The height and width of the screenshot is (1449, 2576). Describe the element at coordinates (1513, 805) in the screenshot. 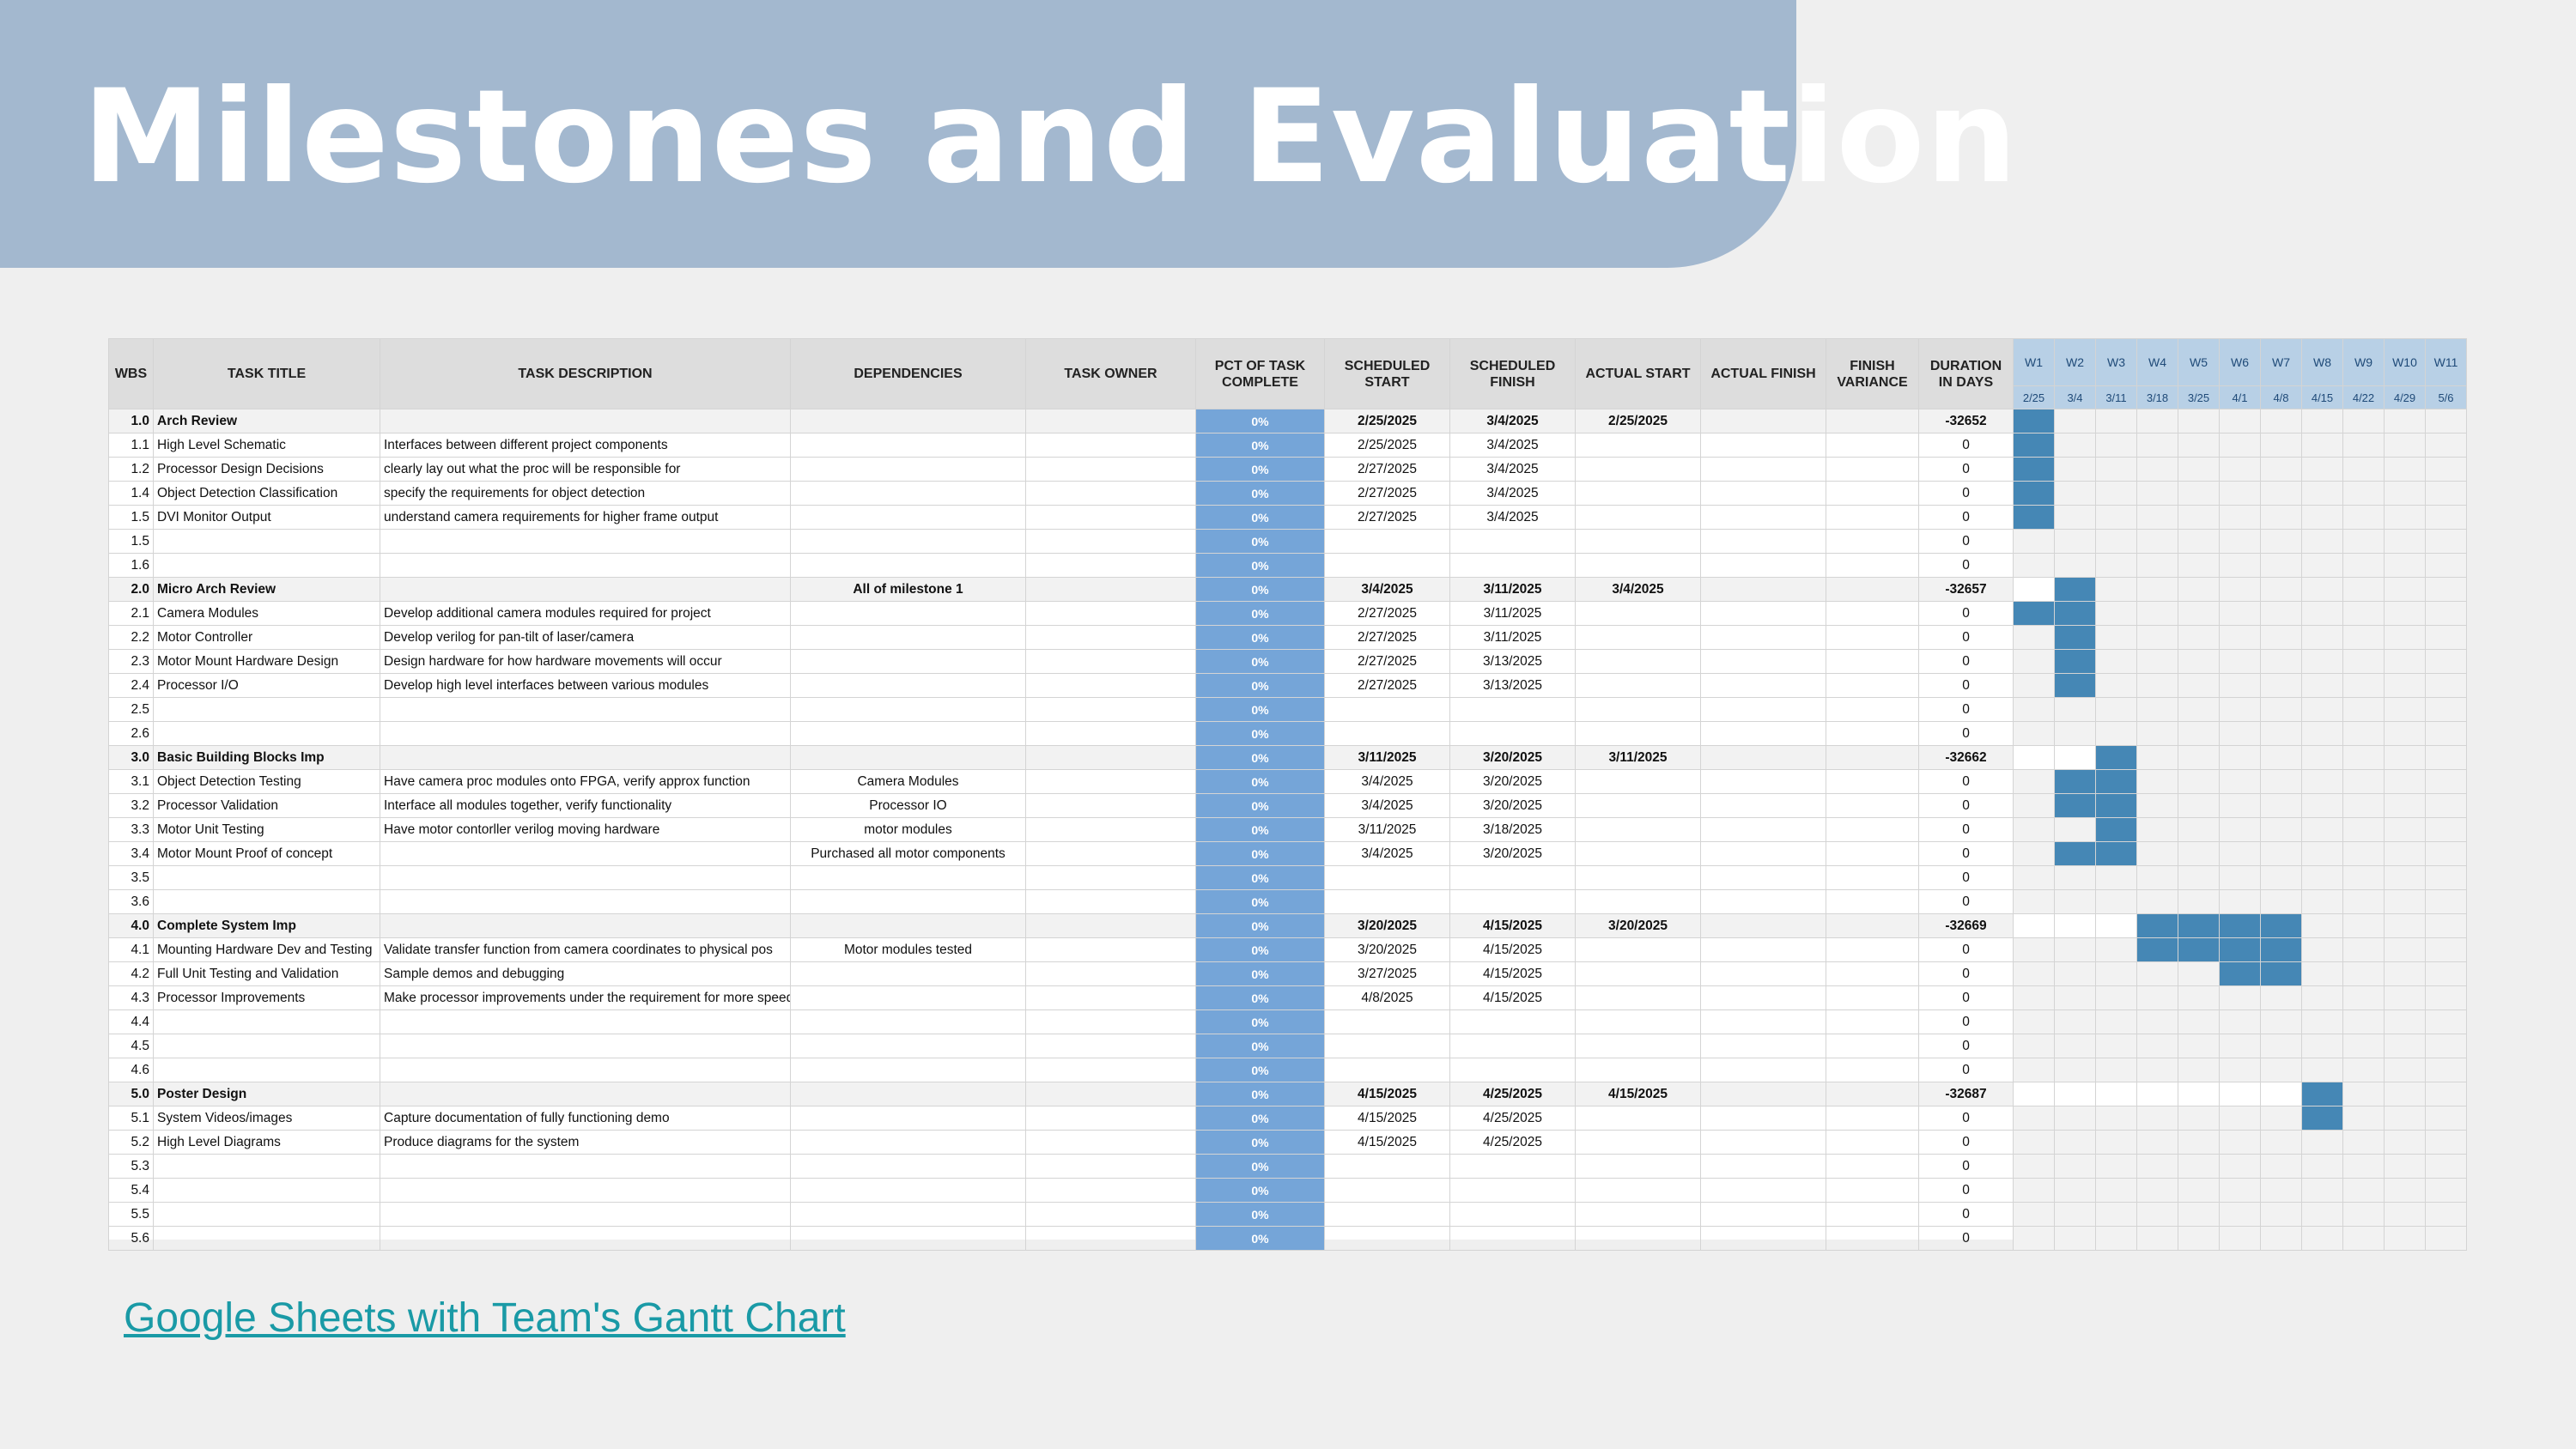

I see `scheduled-finish-cell: 3/20/2025` at that location.